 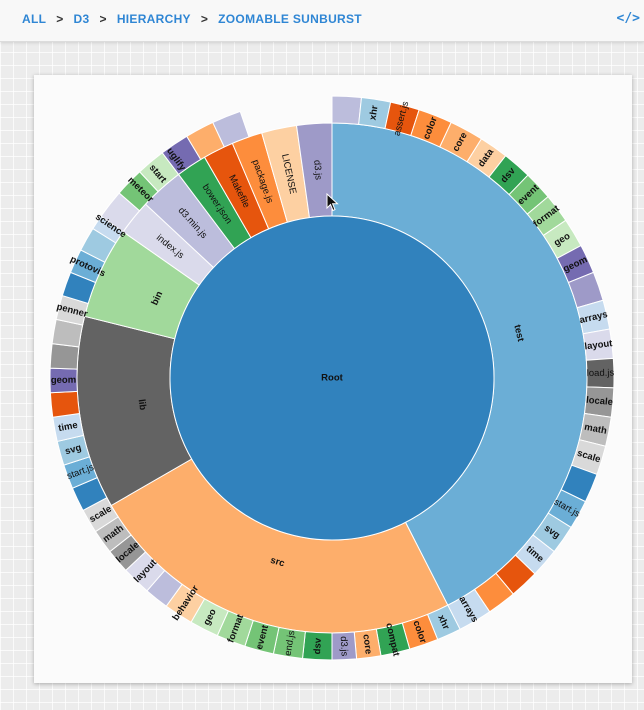 What do you see at coordinates (598, 344) in the screenshot?
I see `sunburst-arc-layout` at bounding box center [598, 344].